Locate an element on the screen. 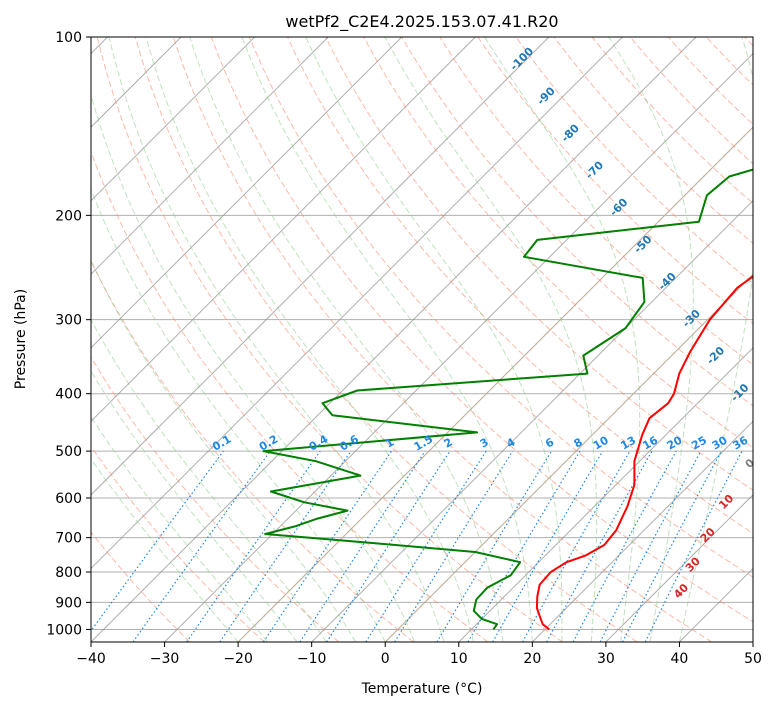  mixing-ratio-label: 2 is located at coordinates (448, 443).